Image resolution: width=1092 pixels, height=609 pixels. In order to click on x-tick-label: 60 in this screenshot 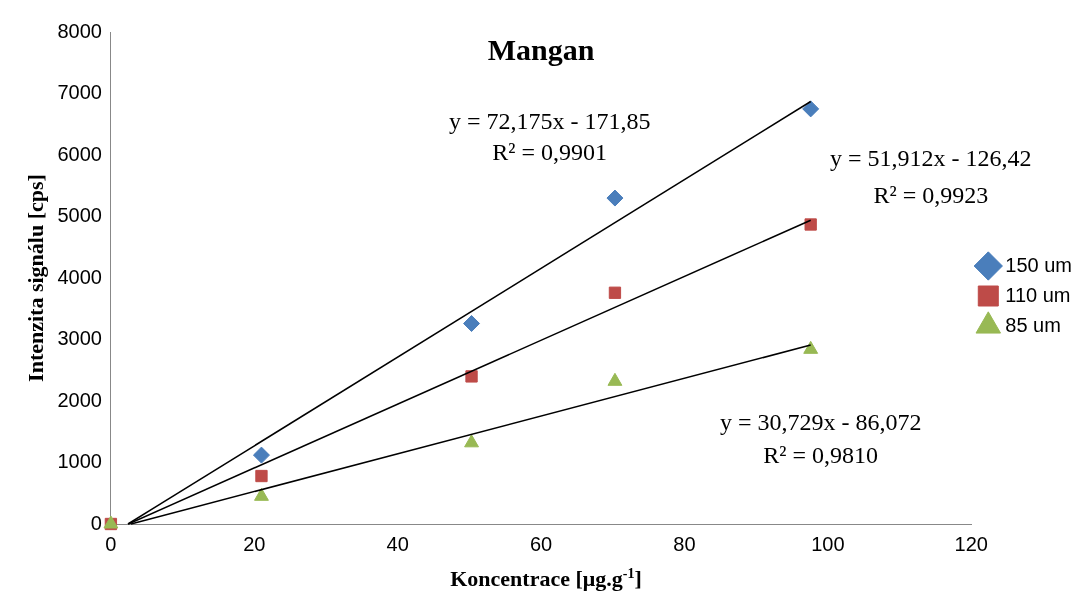, I will do `click(541, 543)`.